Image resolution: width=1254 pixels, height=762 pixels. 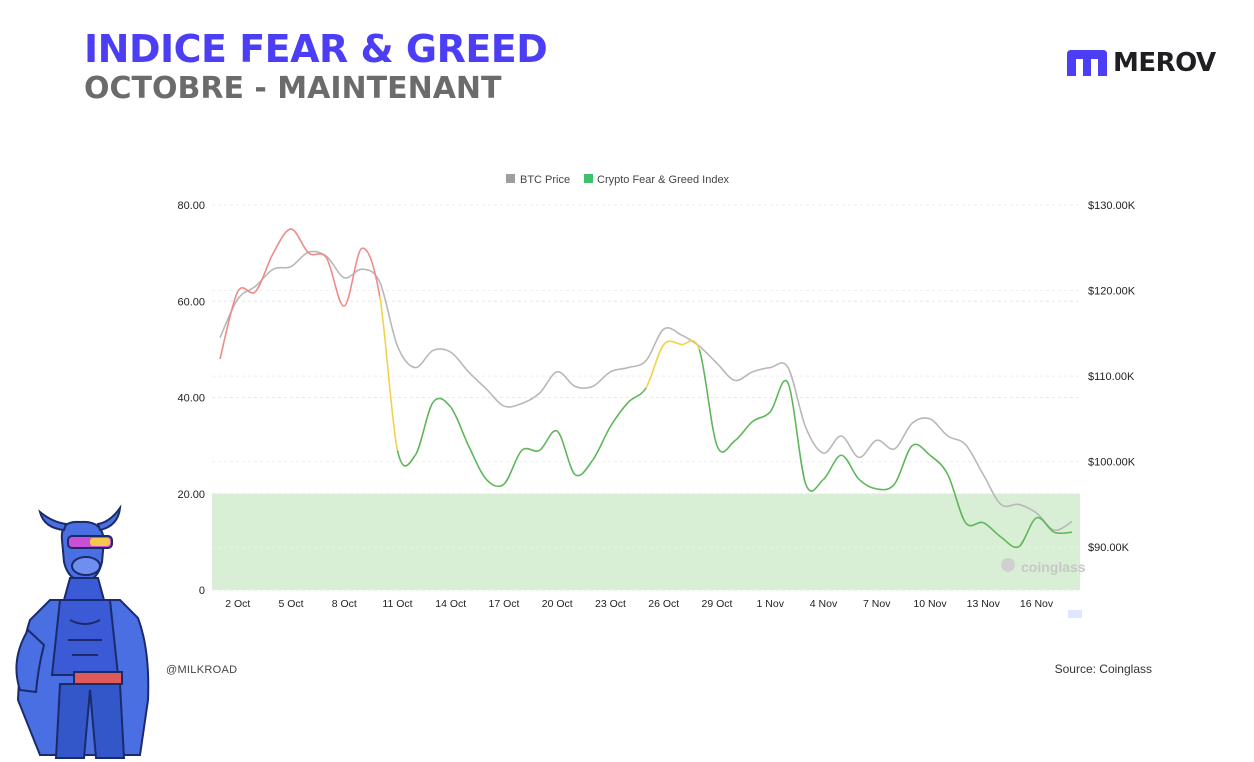 I want to click on y-right-tick-label: $130.00K, so click(x=1112, y=206).